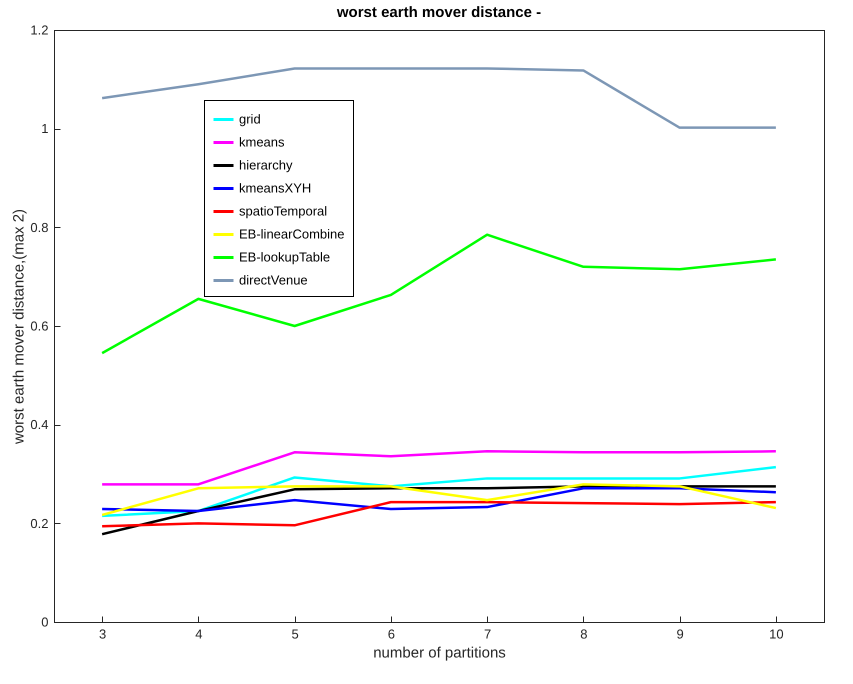 Image resolution: width=853 pixels, height=684 pixels. I want to click on y-tick-label: 1.2, so click(39, 30).